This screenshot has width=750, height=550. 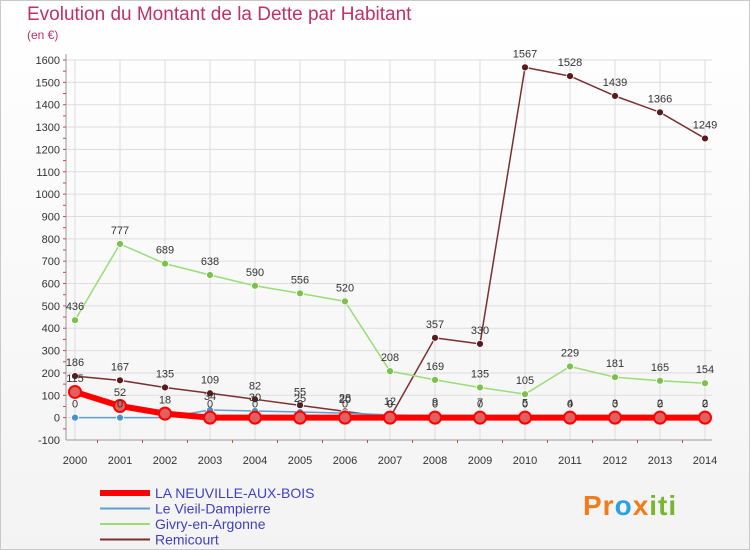 What do you see at coordinates (525, 404) in the screenshot?
I see `data-label: 5` at bounding box center [525, 404].